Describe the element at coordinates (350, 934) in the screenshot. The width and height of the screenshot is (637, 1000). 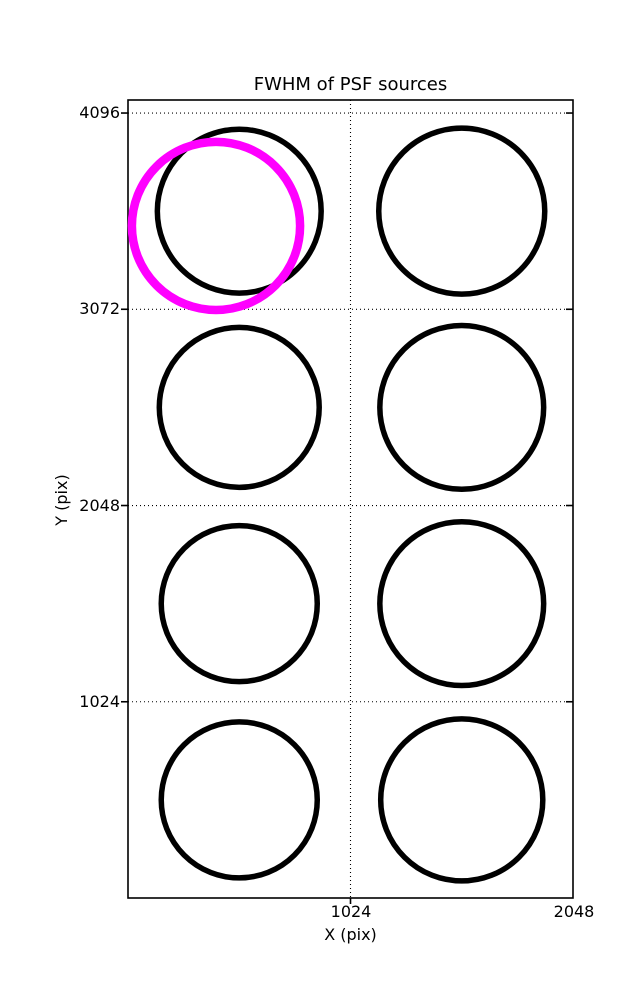
I see `x-axis-label: X (pix)` at that location.